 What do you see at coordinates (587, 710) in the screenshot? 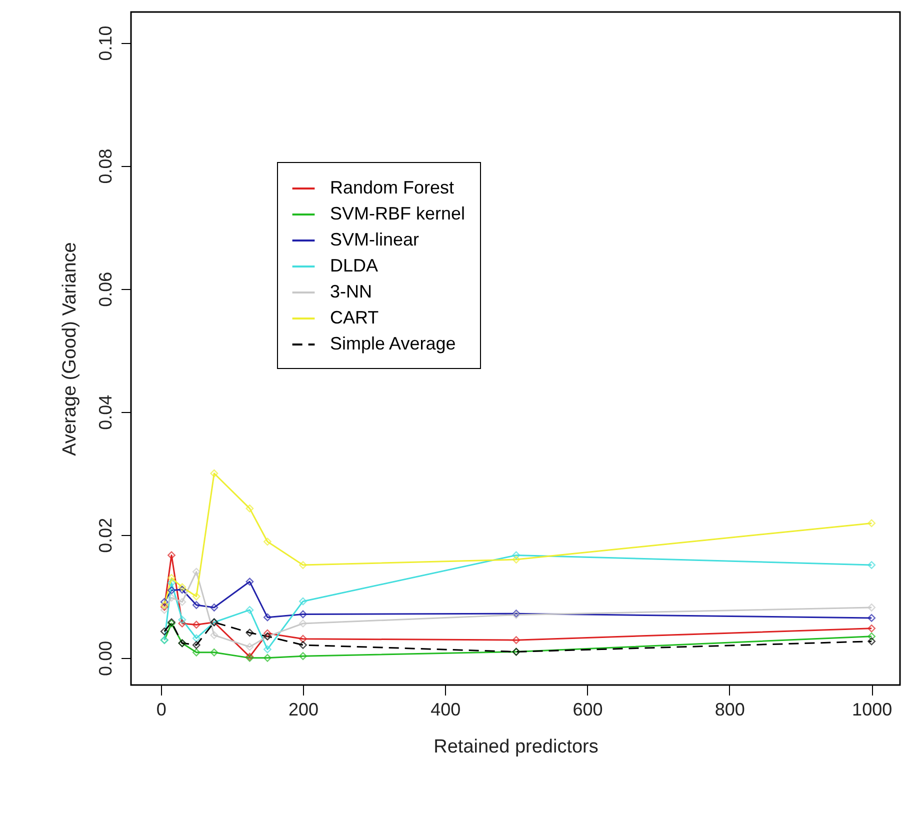
I see `x-tick-label: 600` at bounding box center [587, 710].